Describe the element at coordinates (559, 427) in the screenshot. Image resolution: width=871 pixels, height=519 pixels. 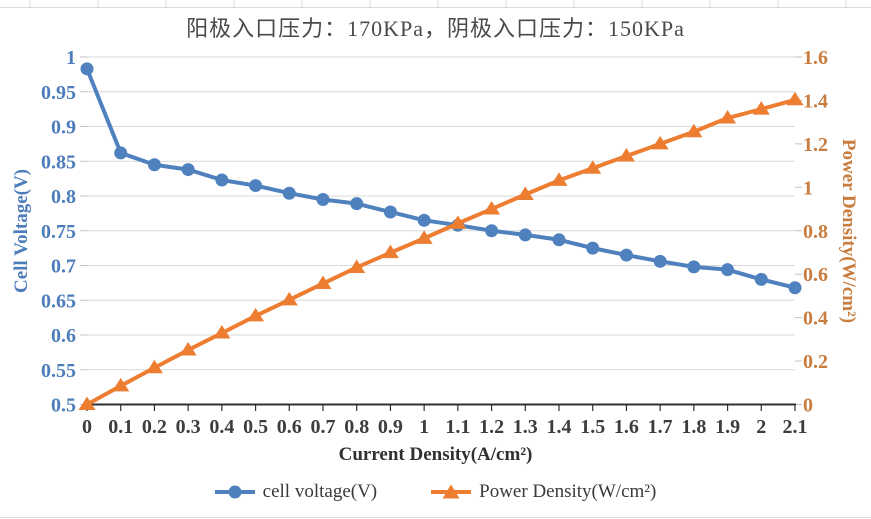
I see `x-tick-label: 1.4` at that location.